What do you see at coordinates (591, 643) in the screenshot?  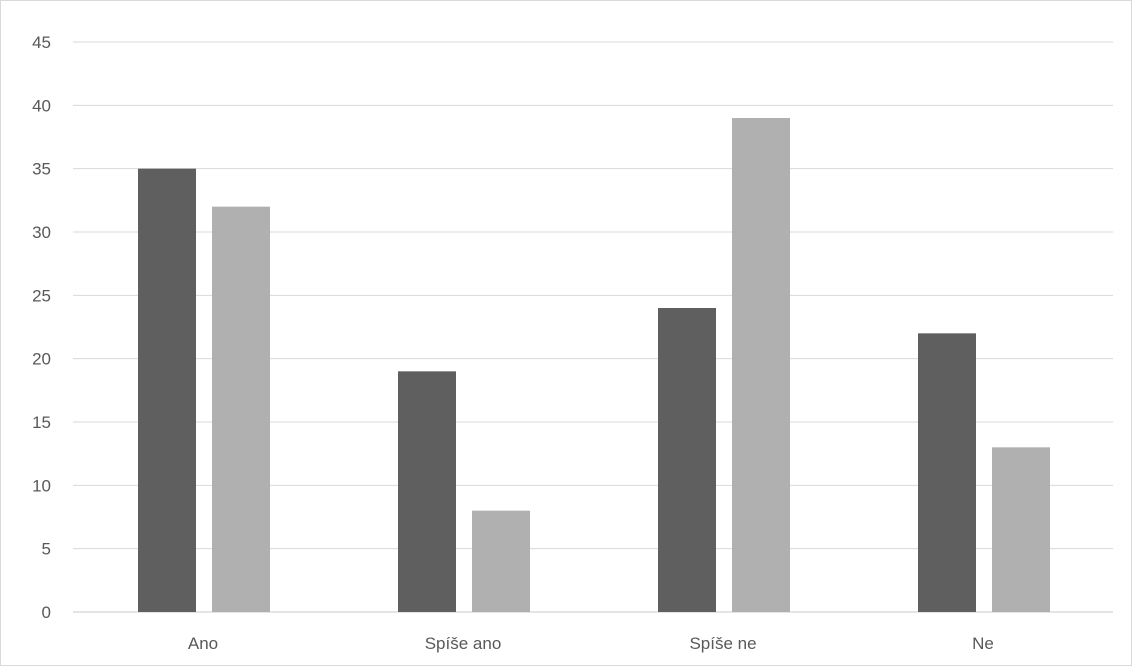 I see `x-axis-categories: Ano Spíše ano Spíše ne Ne` at bounding box center [591, 643].